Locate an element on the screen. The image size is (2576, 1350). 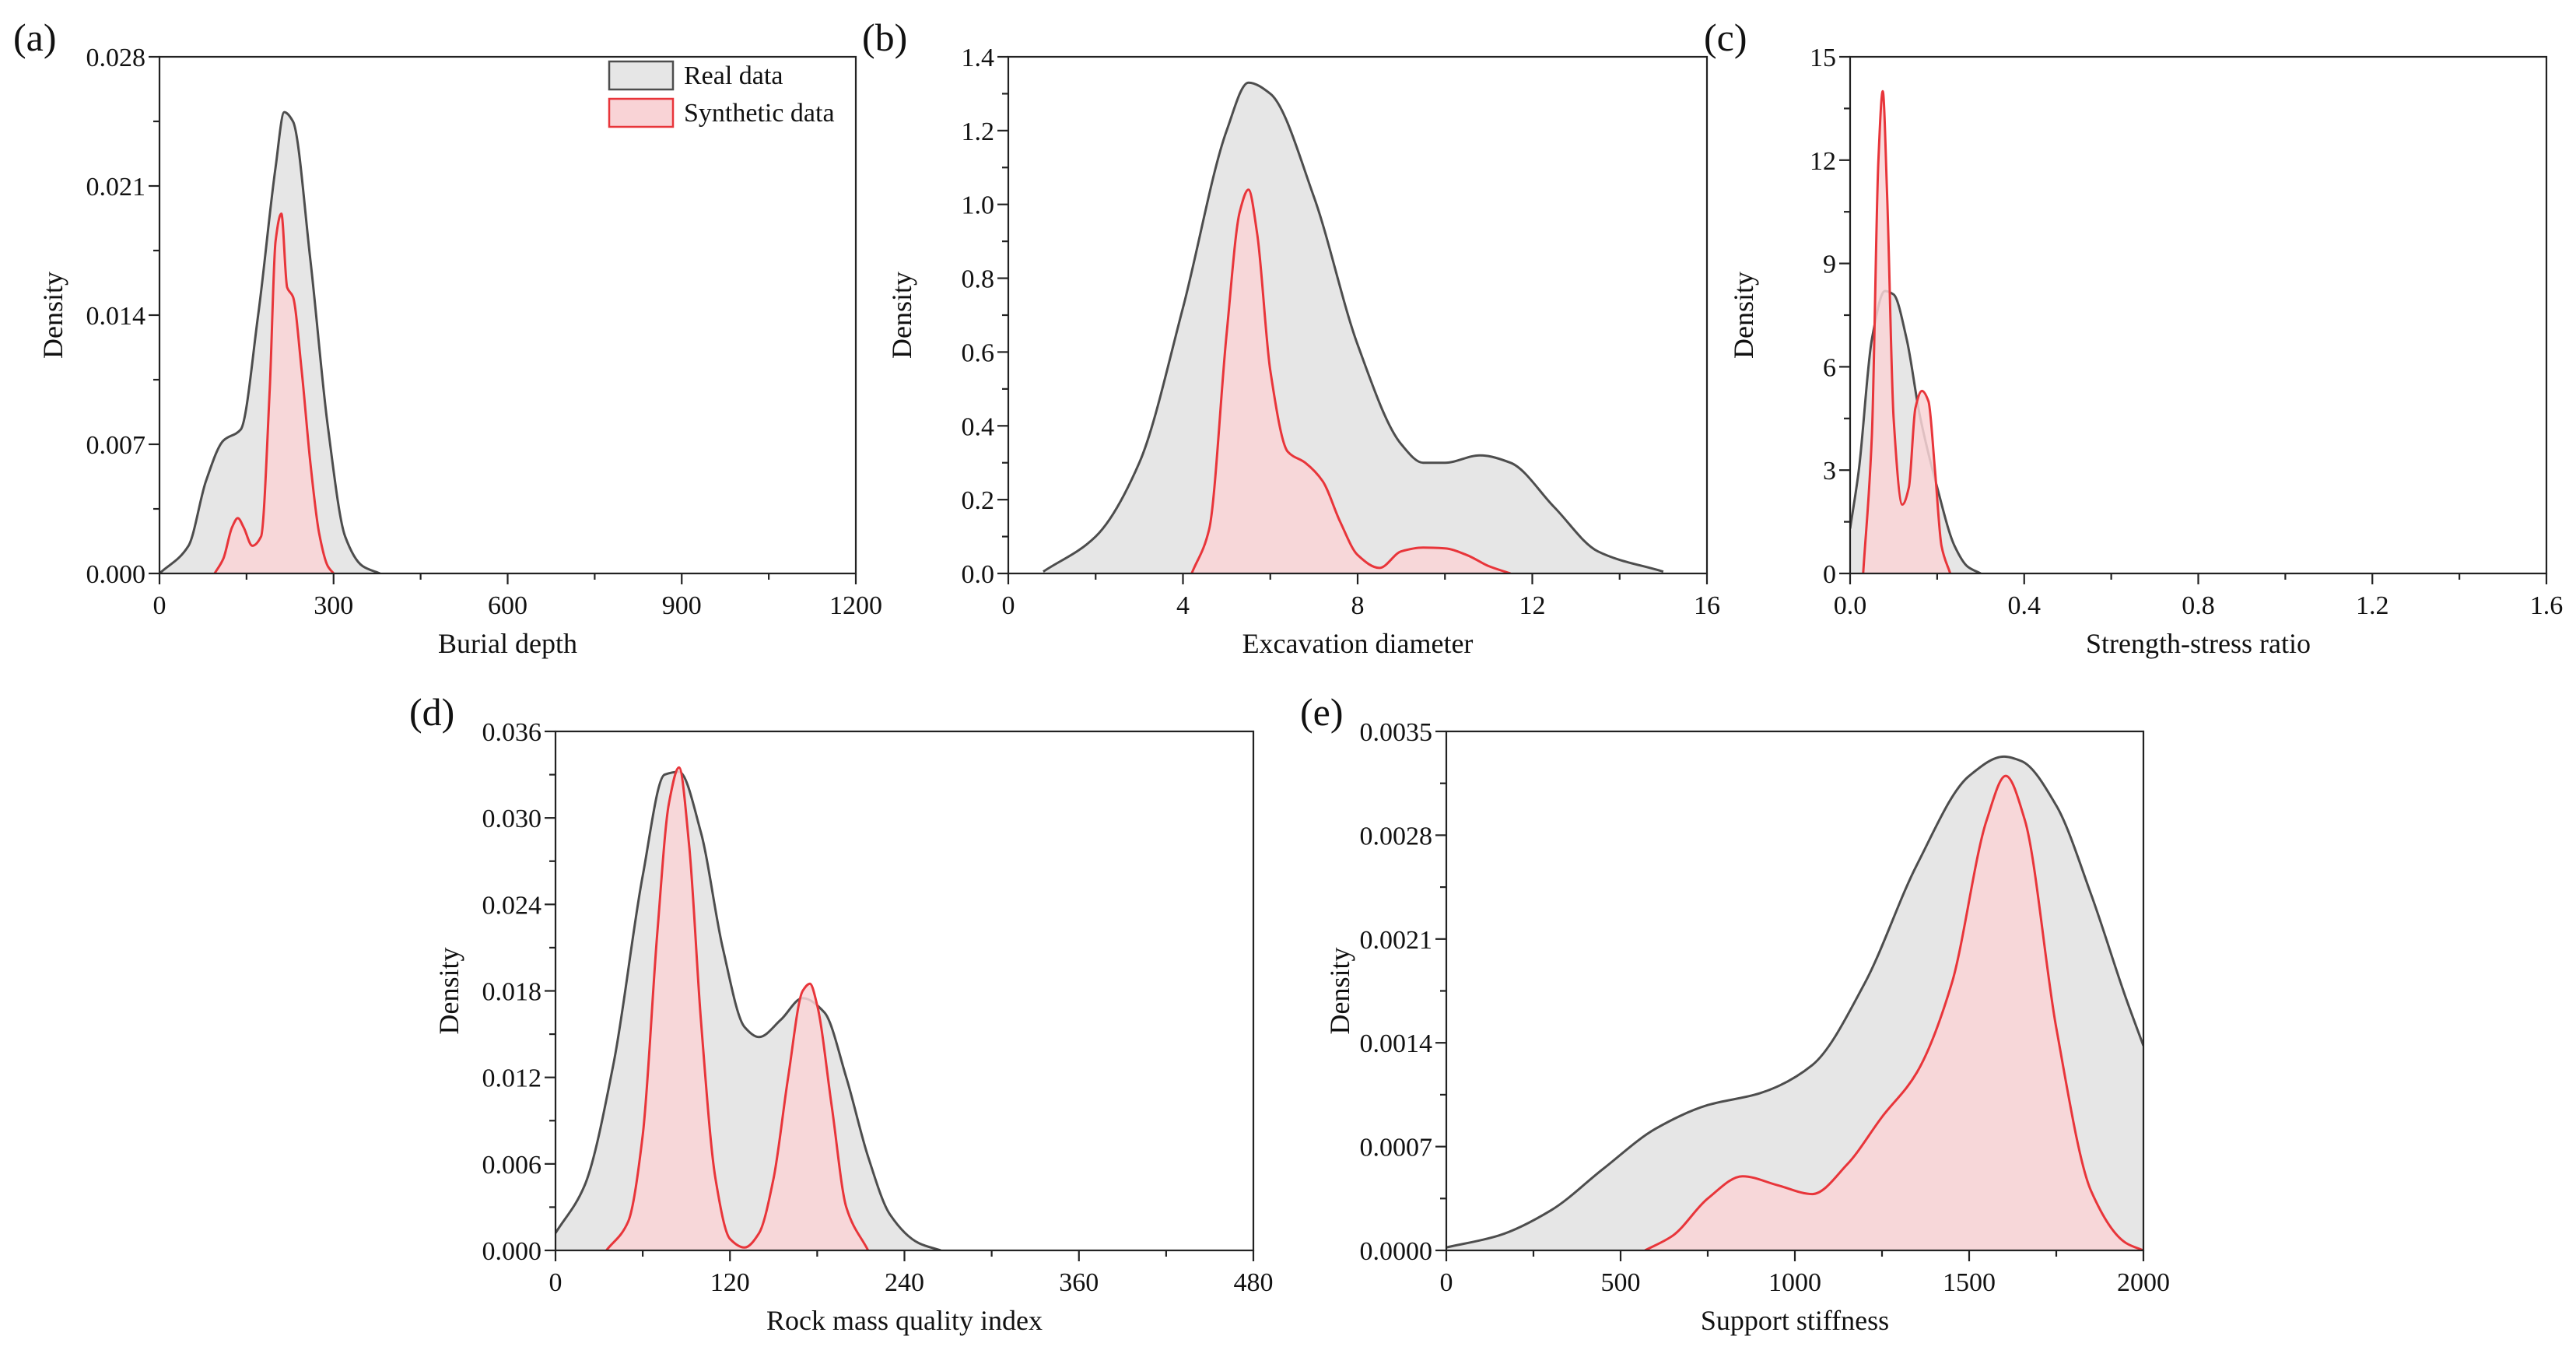
x-tick-label: 1200 is located at coordinates (855, 605).